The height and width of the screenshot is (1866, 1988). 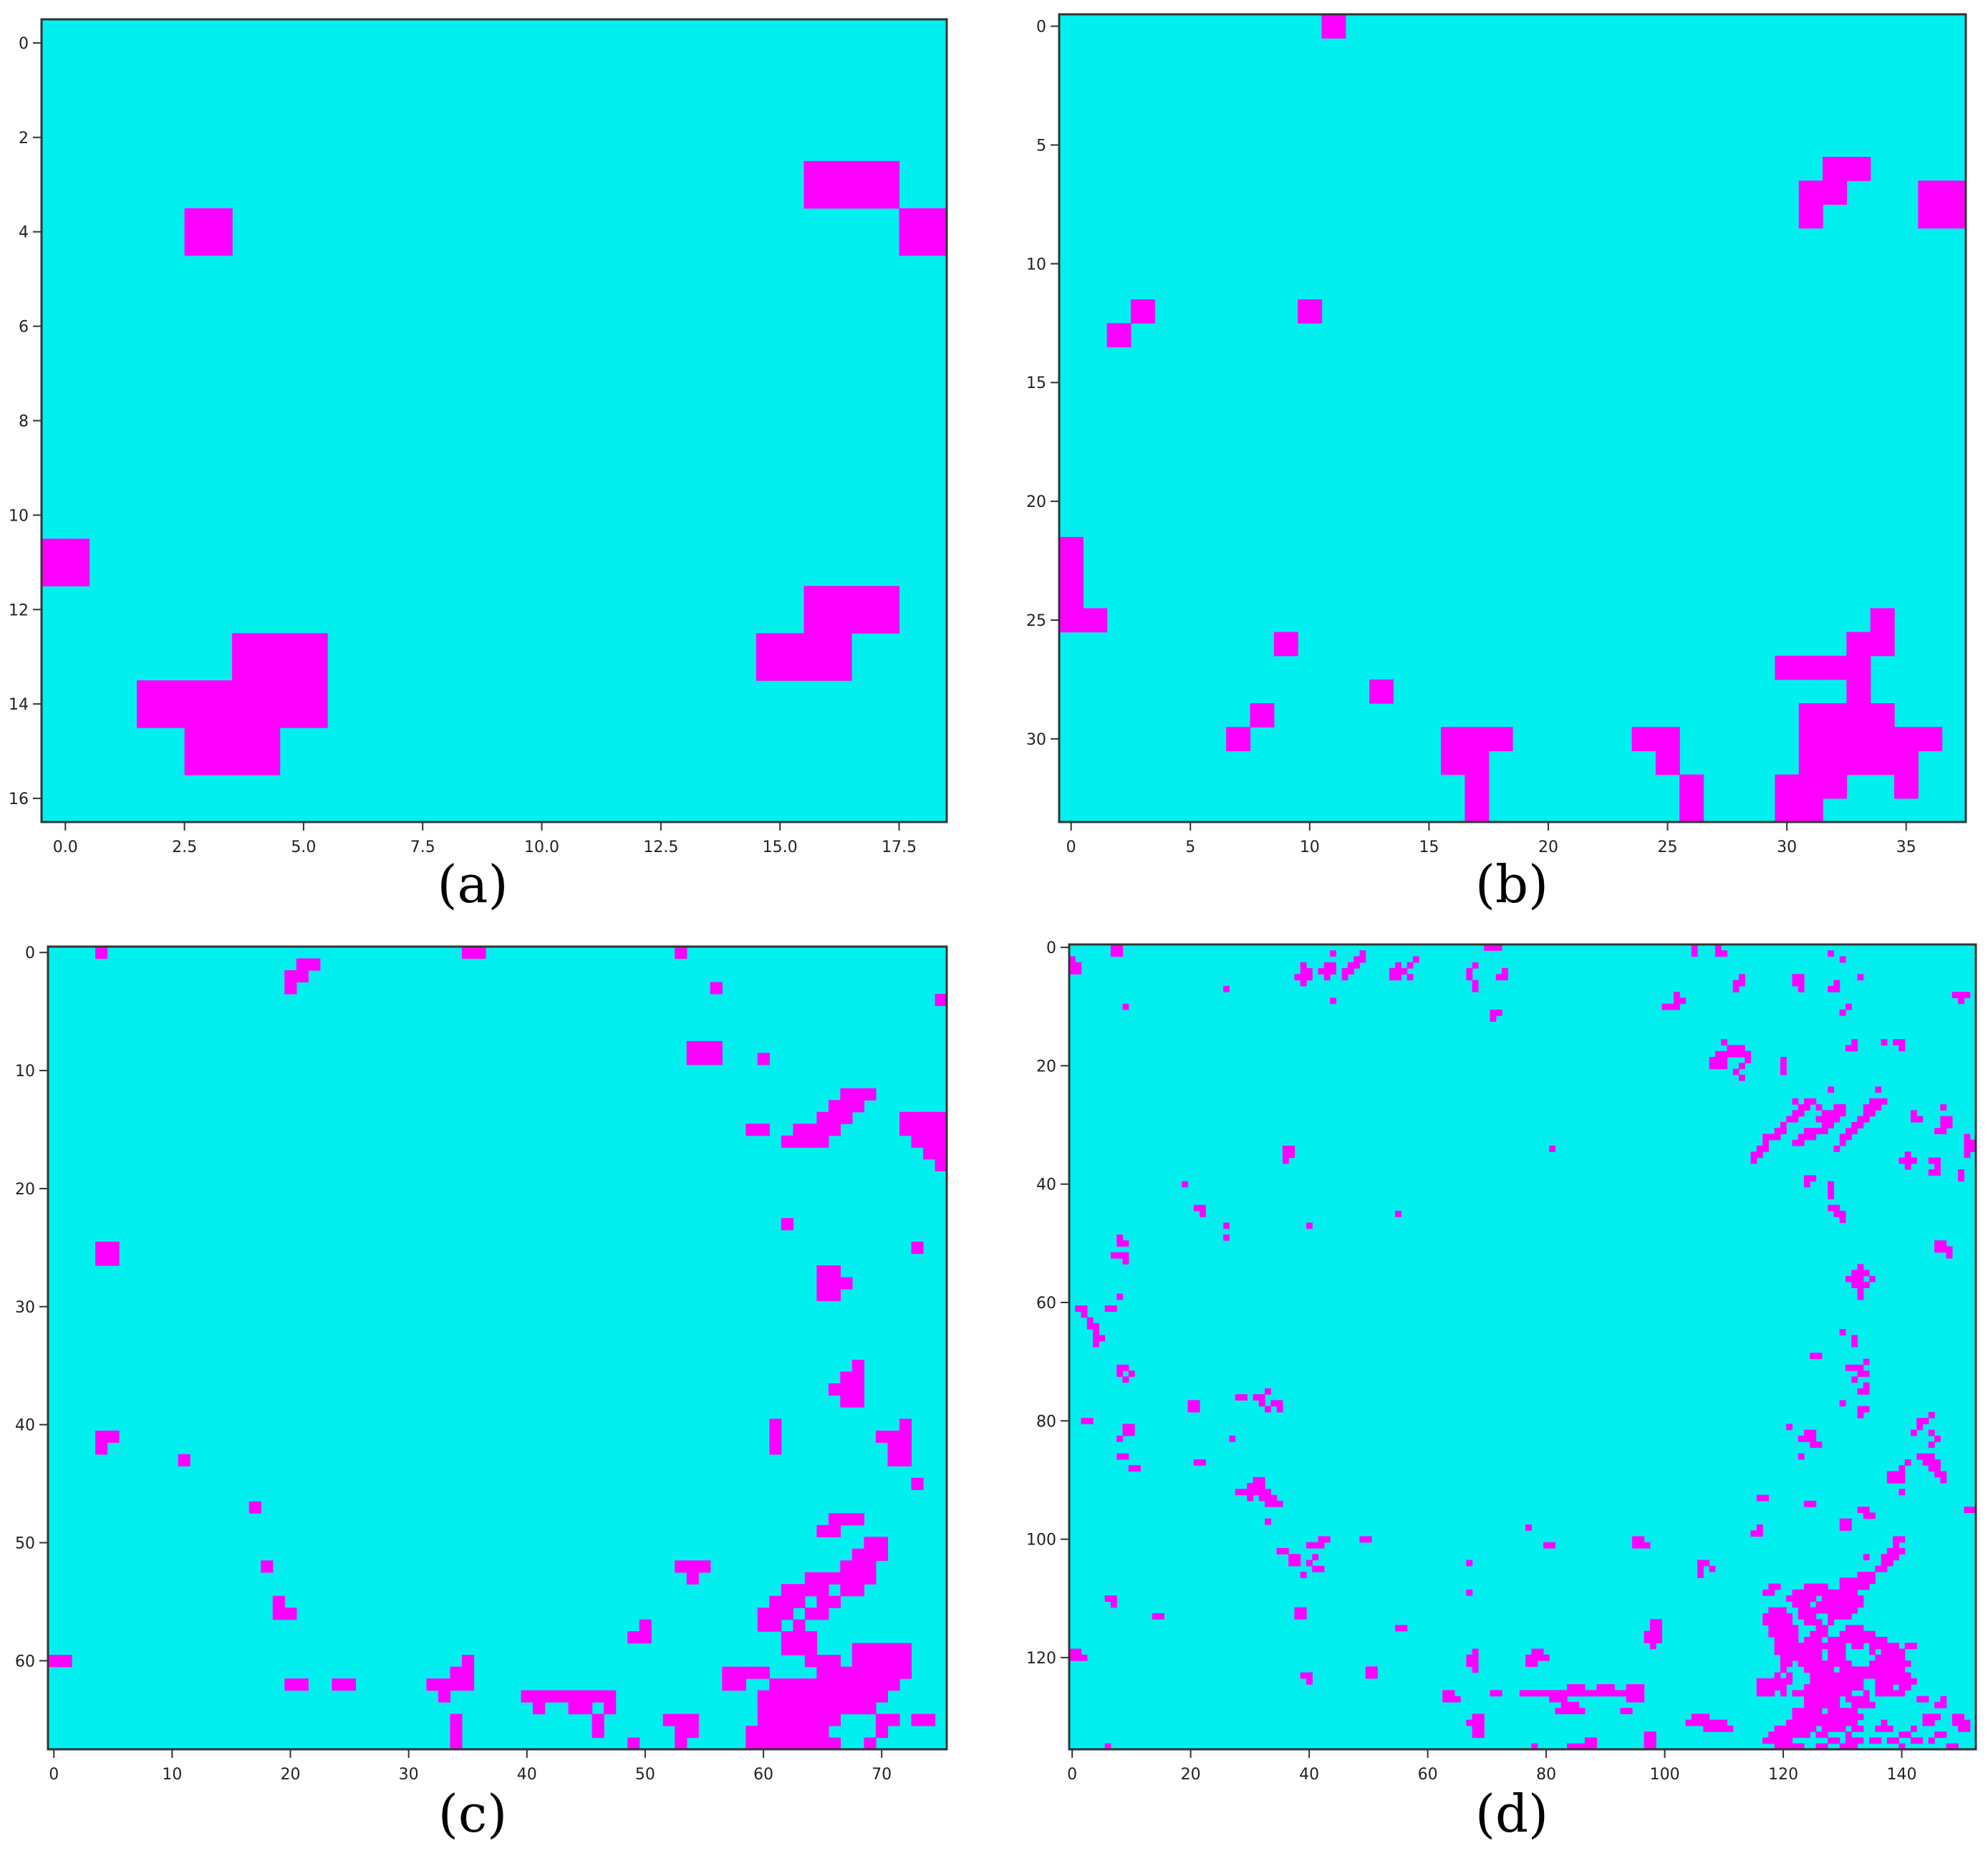 I want to click on y-tick-label: 40, so click(x=1046, y=1185).